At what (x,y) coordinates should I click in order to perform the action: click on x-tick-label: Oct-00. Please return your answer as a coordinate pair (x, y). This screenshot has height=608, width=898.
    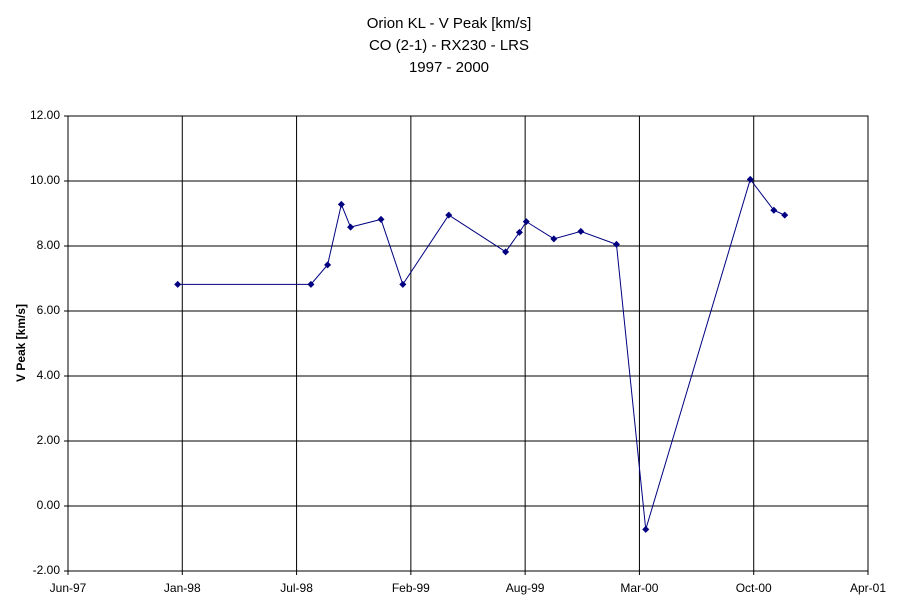
    Looking at the image, I should click on (754, 588).